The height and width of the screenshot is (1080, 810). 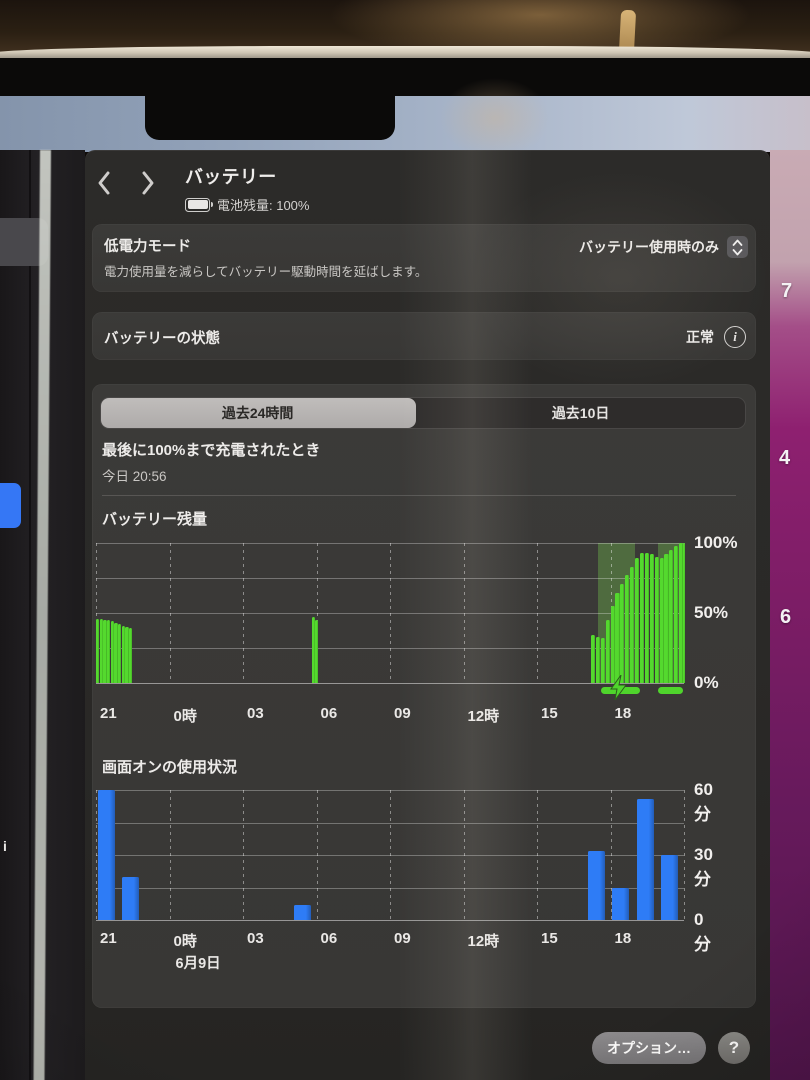 I want to click on screen-smudge, so click(x=495, y=118).